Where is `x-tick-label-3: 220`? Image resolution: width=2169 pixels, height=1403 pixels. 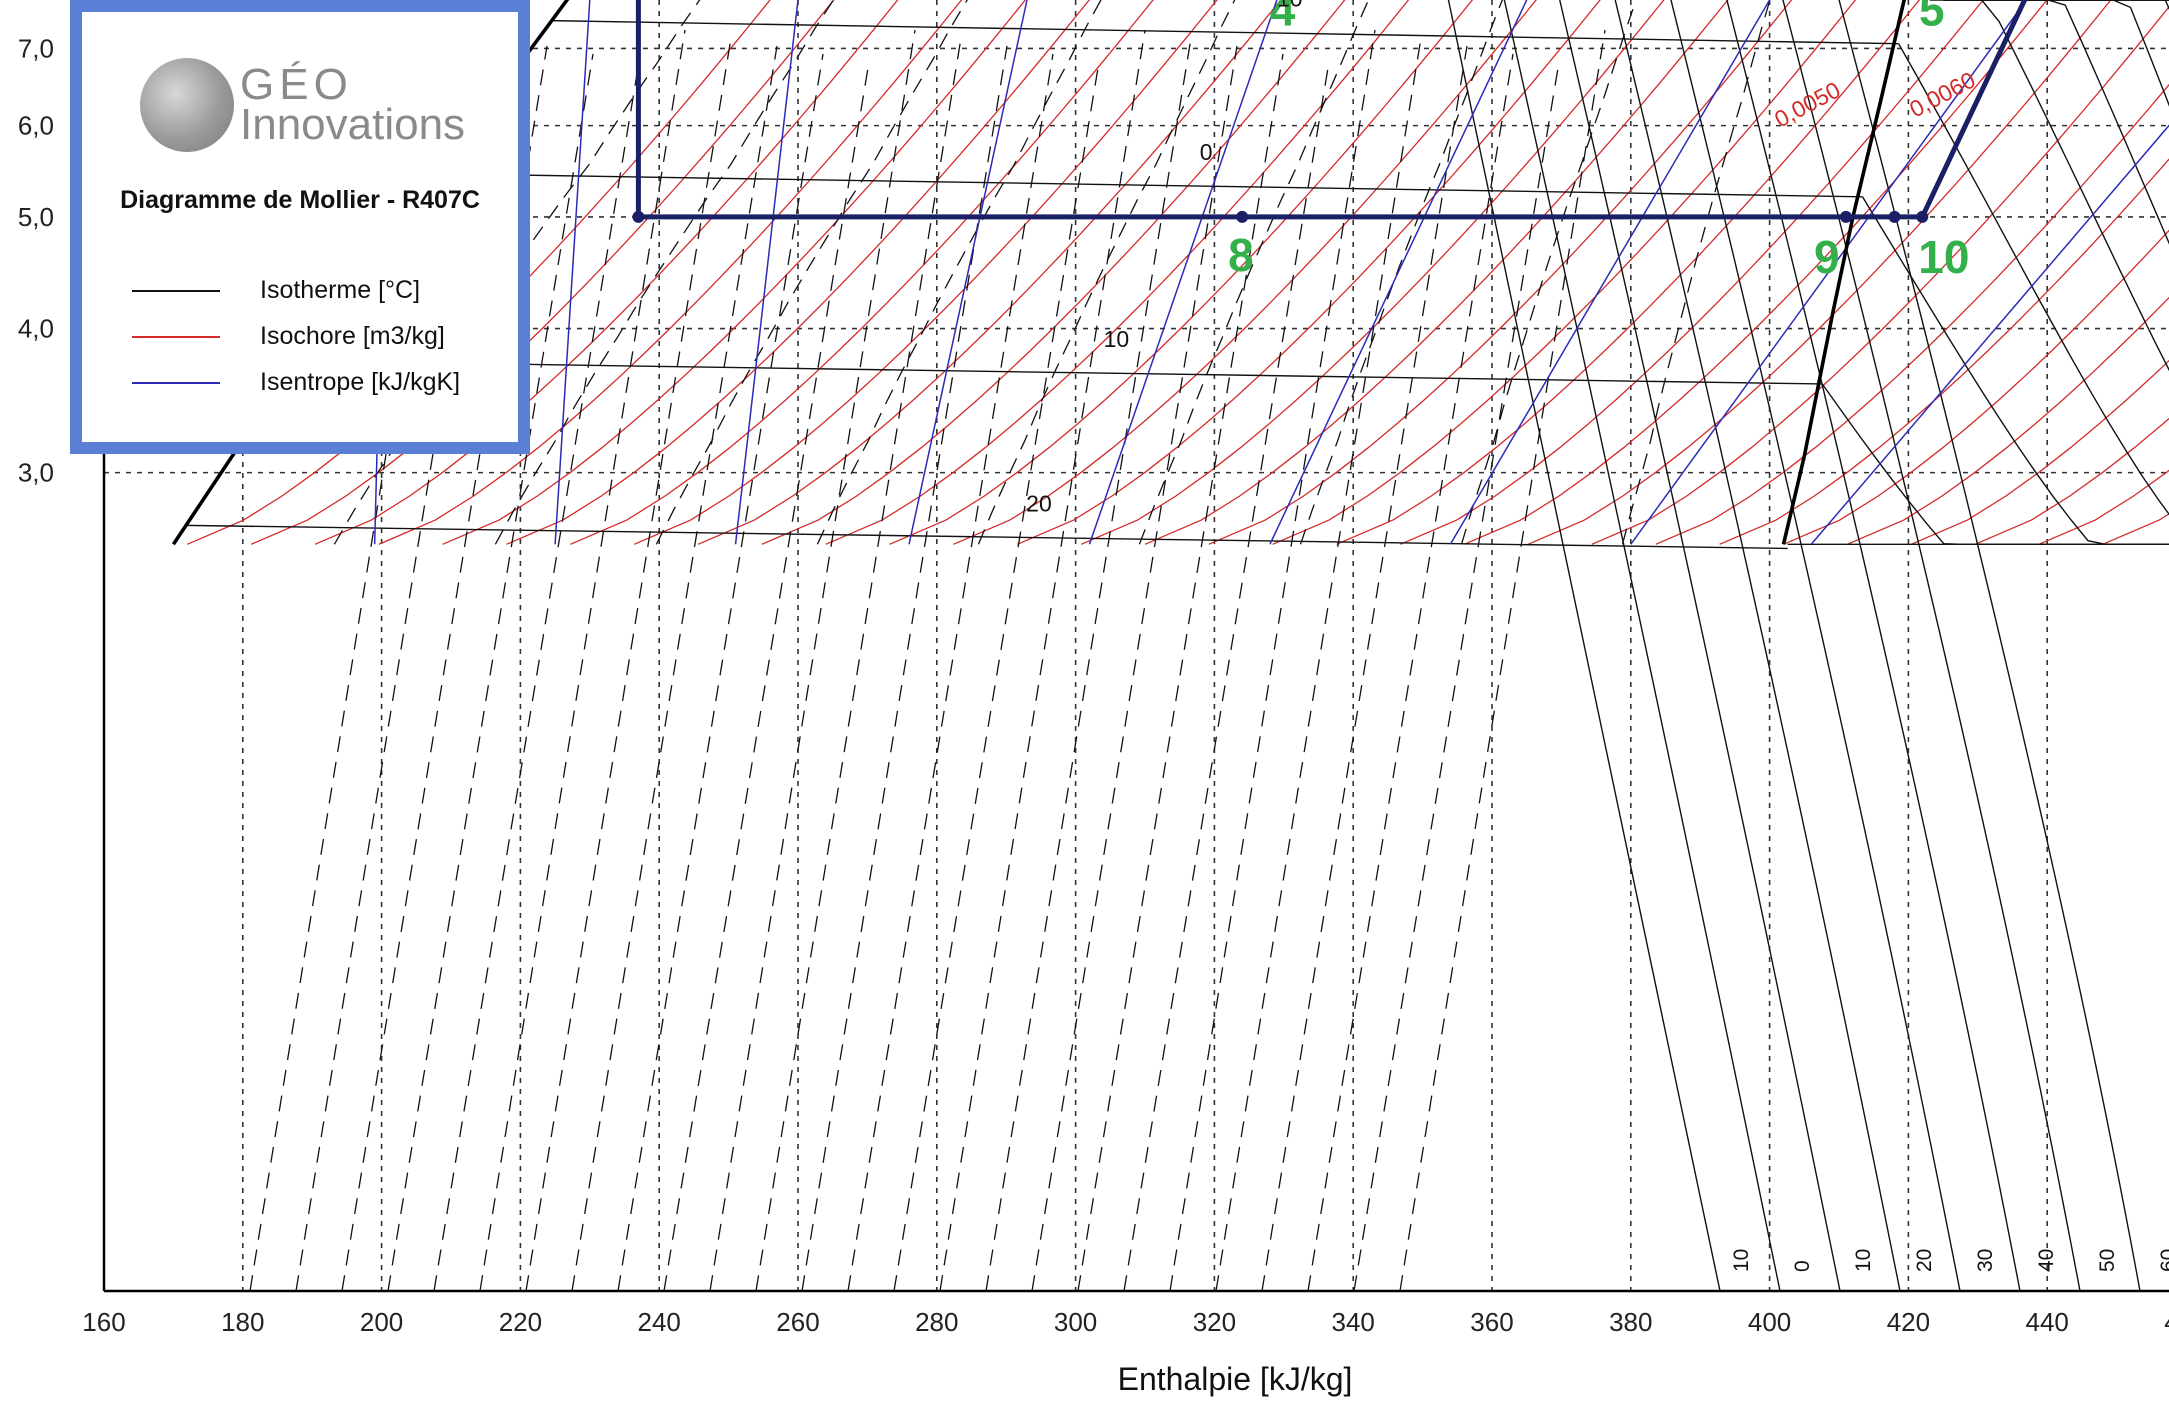 x-tick-label-3: 220 is located at coordinates (520, 1322).